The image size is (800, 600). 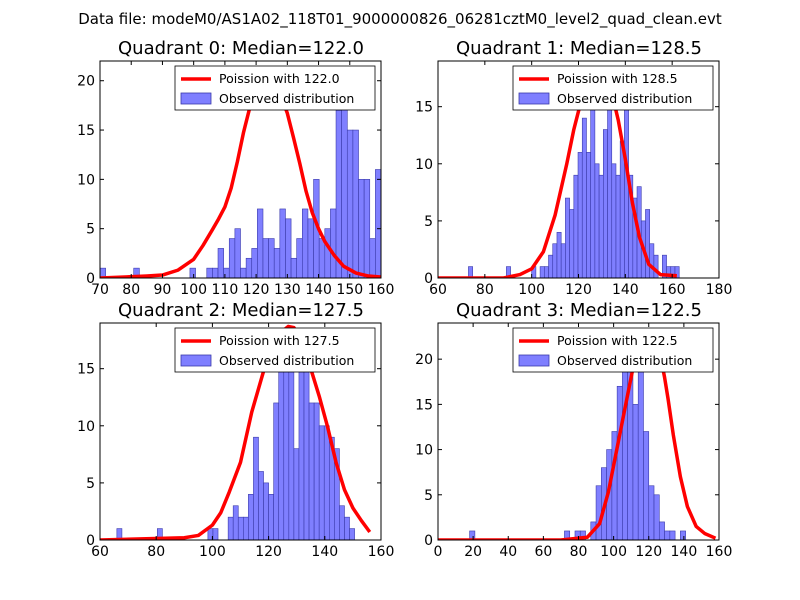 What do you see at coordinates (579, 310) in the screenshot?
I see `panel-title: Quadrant 3: Median=122.5` at bounding box center [579, 310].